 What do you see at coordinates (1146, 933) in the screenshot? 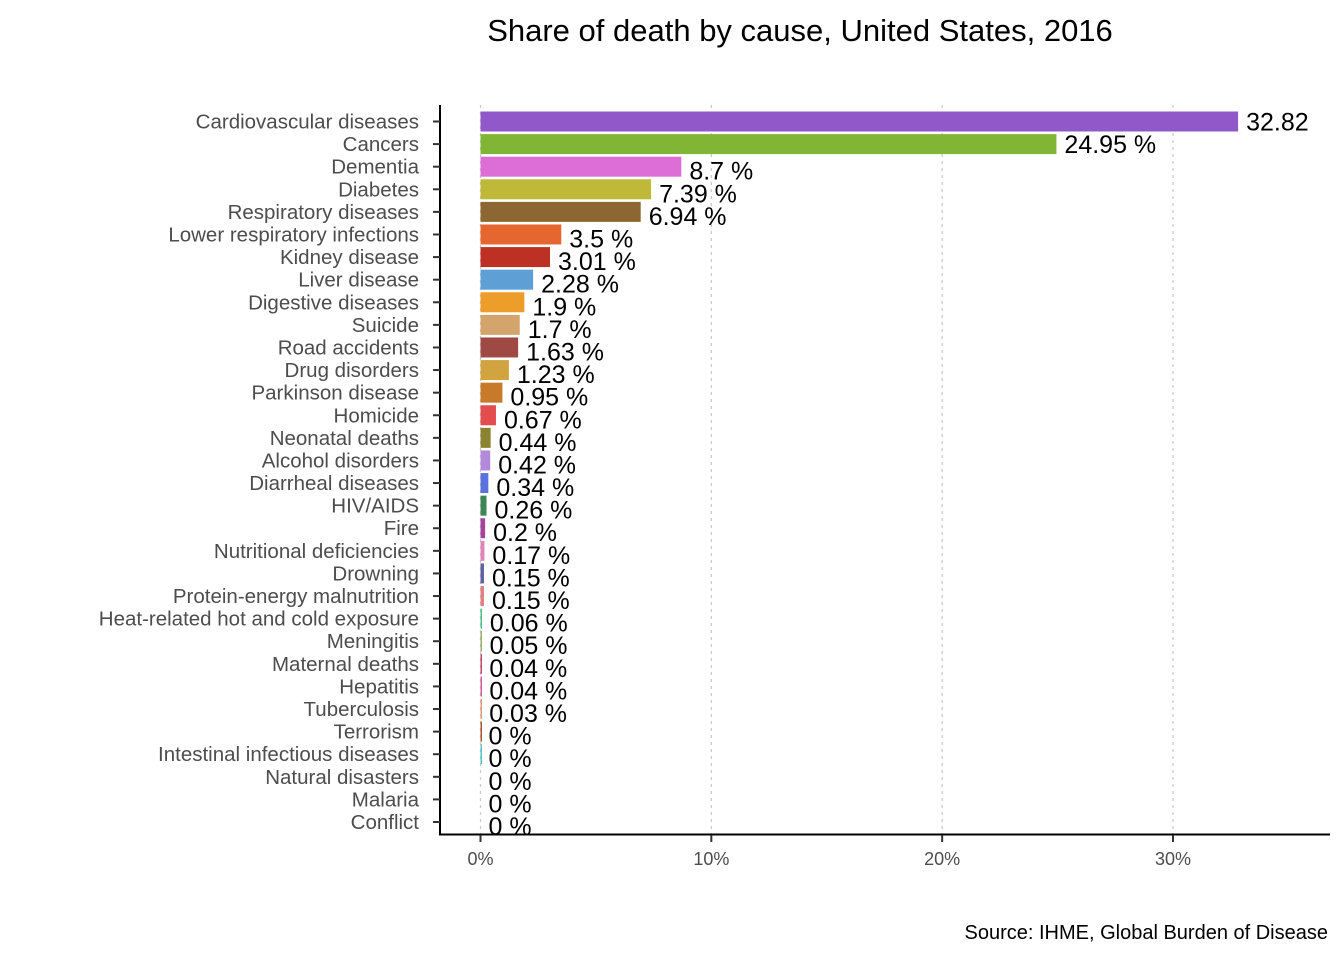
I see `chart-caption: Source: IHME, Global Burden of Disease` at bounding box center [1146, 933].